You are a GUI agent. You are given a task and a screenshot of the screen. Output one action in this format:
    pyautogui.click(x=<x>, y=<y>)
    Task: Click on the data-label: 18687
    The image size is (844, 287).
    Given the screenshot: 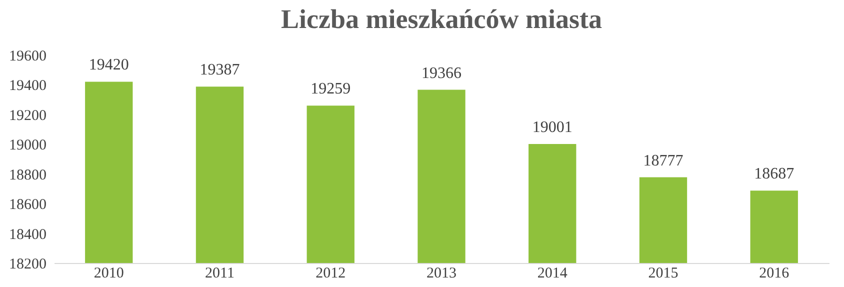 What is the action you would take?
    pyautogui.click(x=774, y=174)
    